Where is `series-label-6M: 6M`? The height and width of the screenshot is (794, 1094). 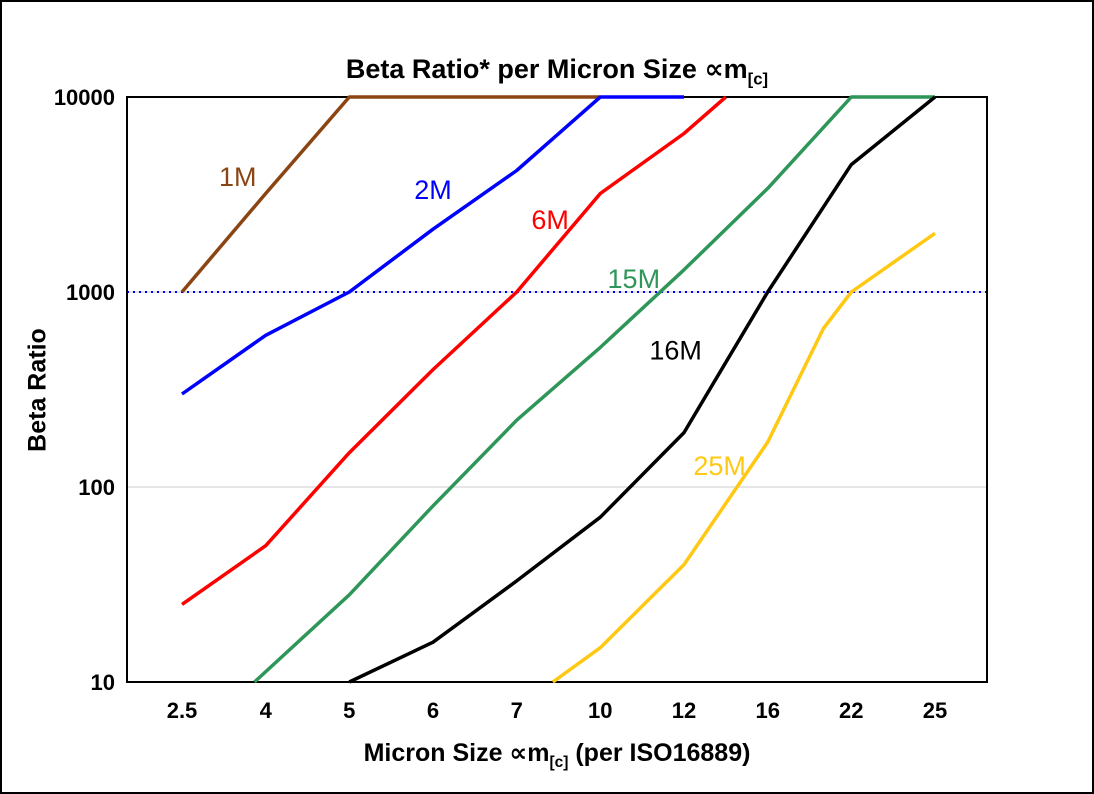 series-label-6M: 6M is located at coordinates (550, 220).